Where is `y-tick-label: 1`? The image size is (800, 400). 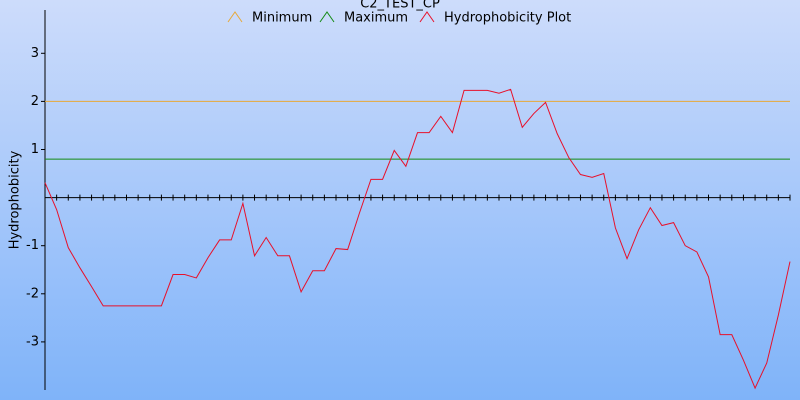 y-tick-label: 1 is located at coordinates (35, 149).